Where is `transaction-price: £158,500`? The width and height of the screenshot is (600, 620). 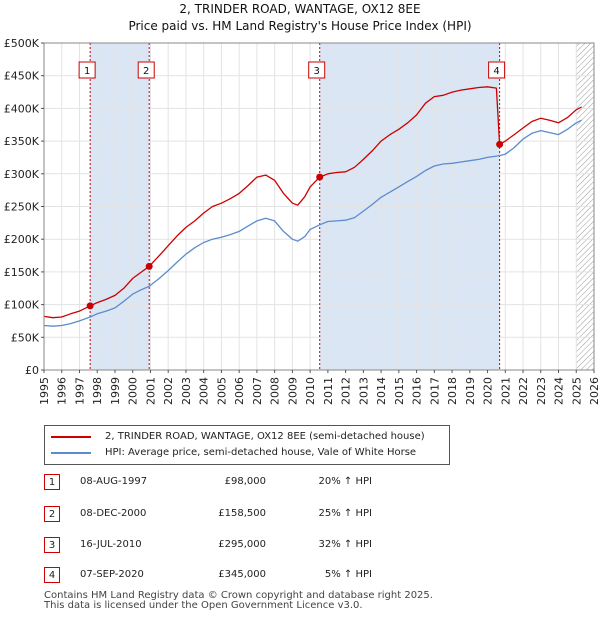
transaction-price: £158,500 is located at coordinates (242, 513).